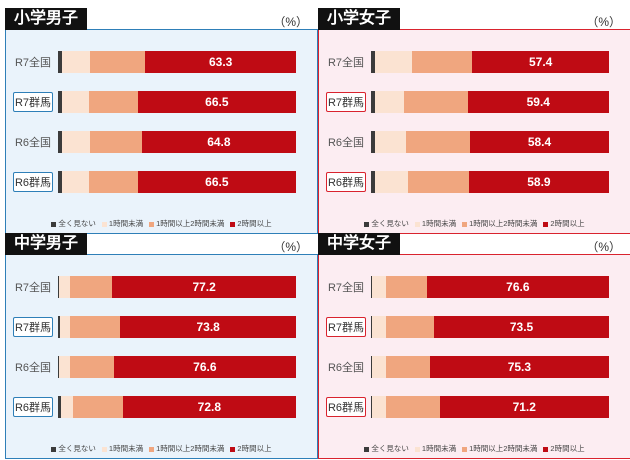  What do you see at coordinates (177, 287) in the screenshot?
I see `stacked-bar: 77.2` at bounding box center [177, 287].